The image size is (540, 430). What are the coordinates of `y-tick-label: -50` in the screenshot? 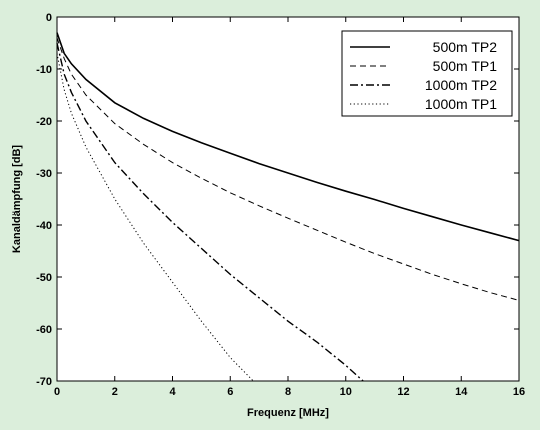 It's located at (44, 278).